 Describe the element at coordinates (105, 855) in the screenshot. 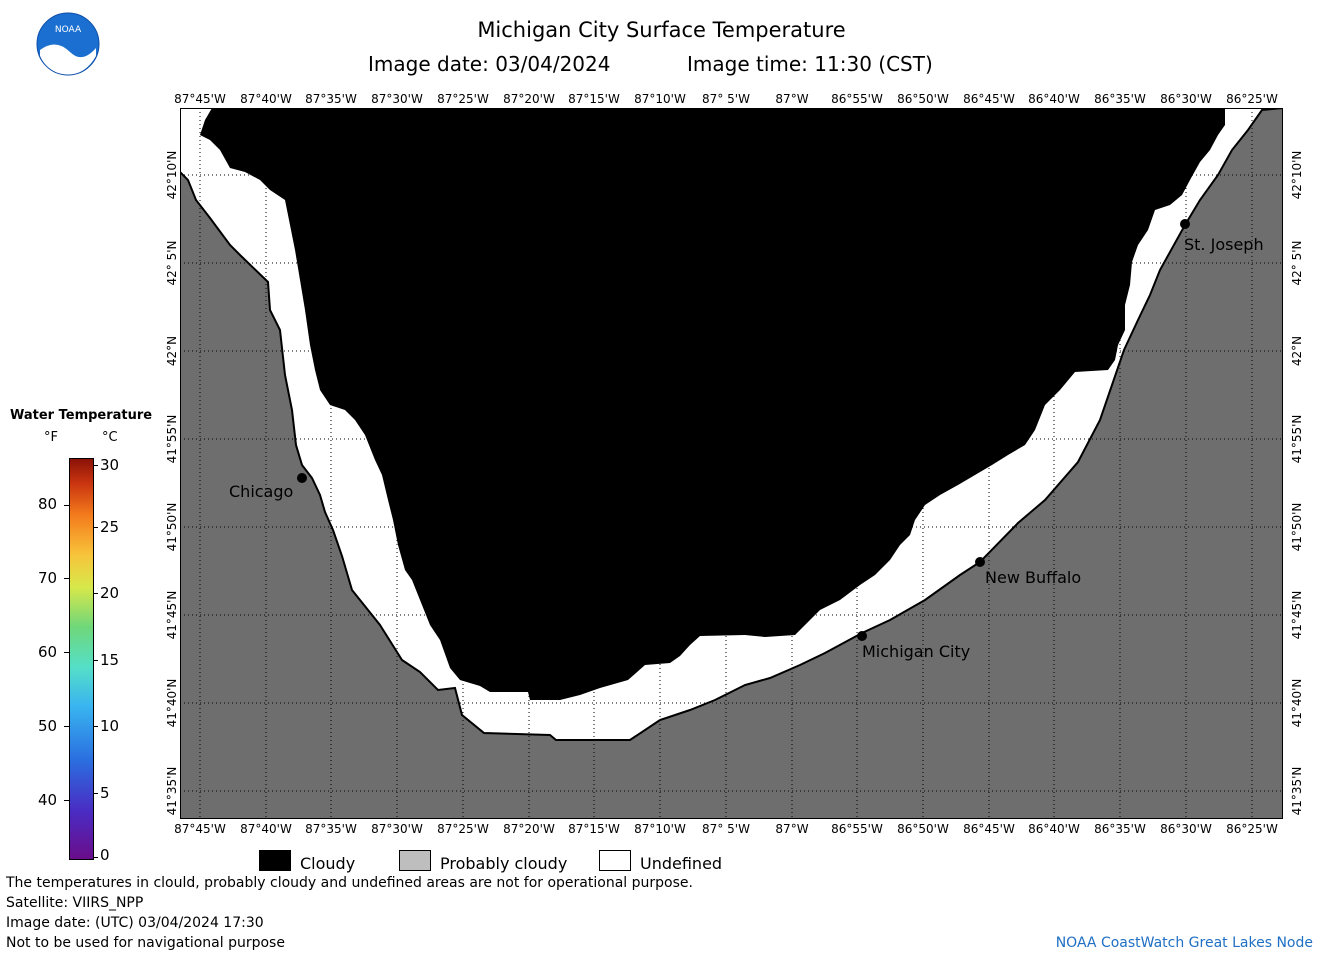

I see `colorbar-c-tick: 0` at that location.